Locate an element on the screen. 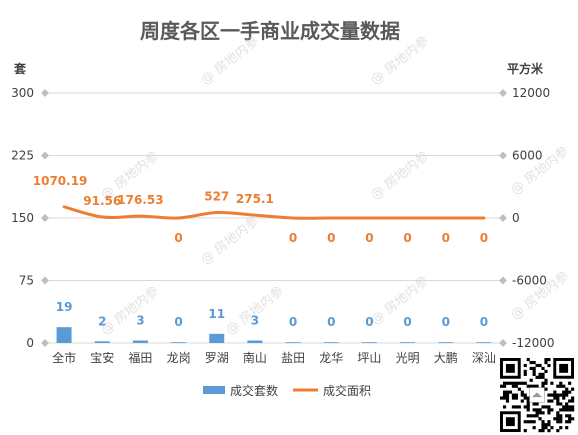  line-data-label: 275.1 is located at coordinates (255, 199).